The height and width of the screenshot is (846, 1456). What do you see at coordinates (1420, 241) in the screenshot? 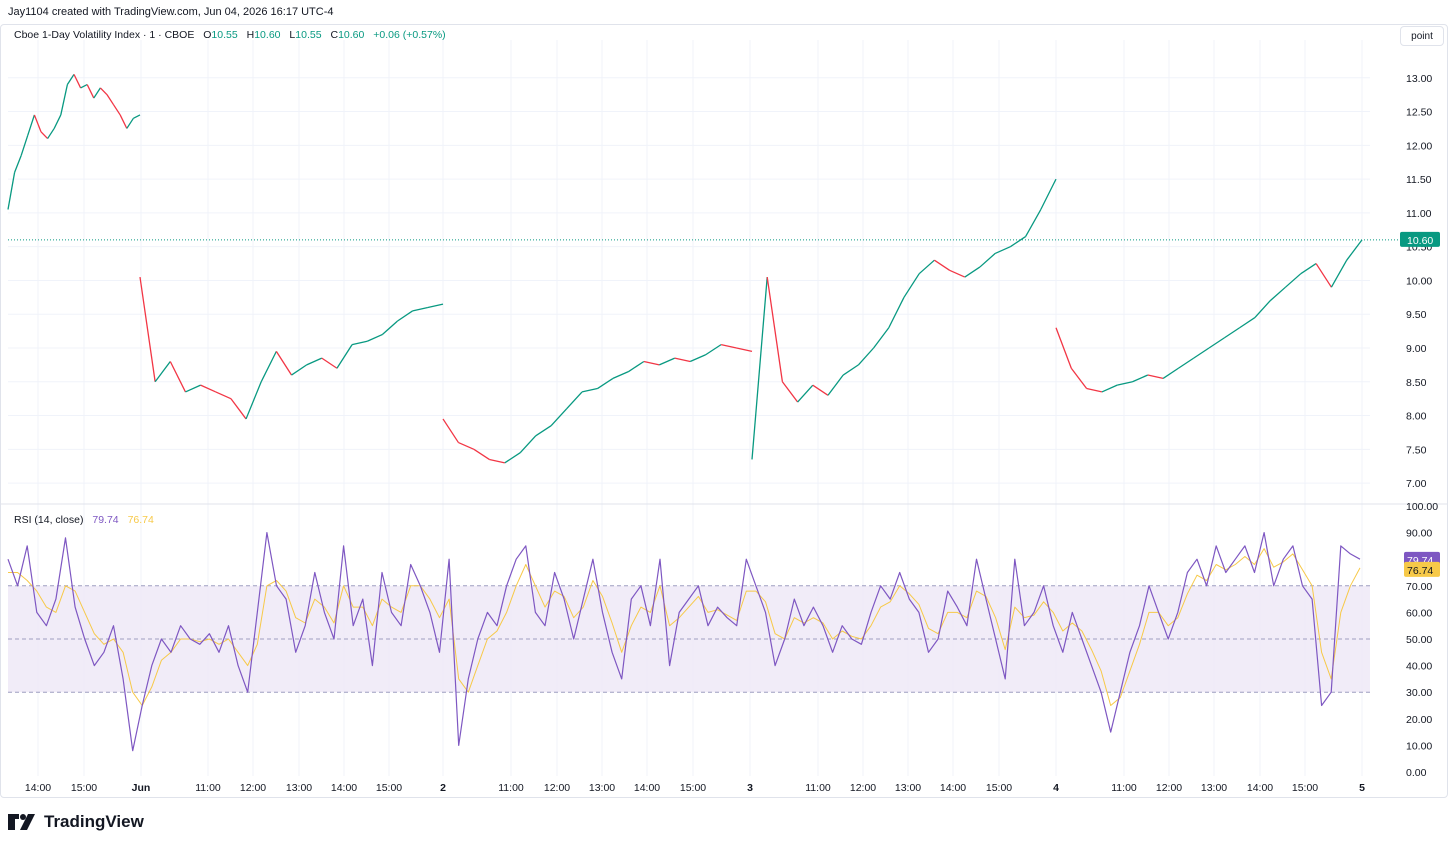
I see `last-price-label: 10.60` at bounding box center [1420, 241].